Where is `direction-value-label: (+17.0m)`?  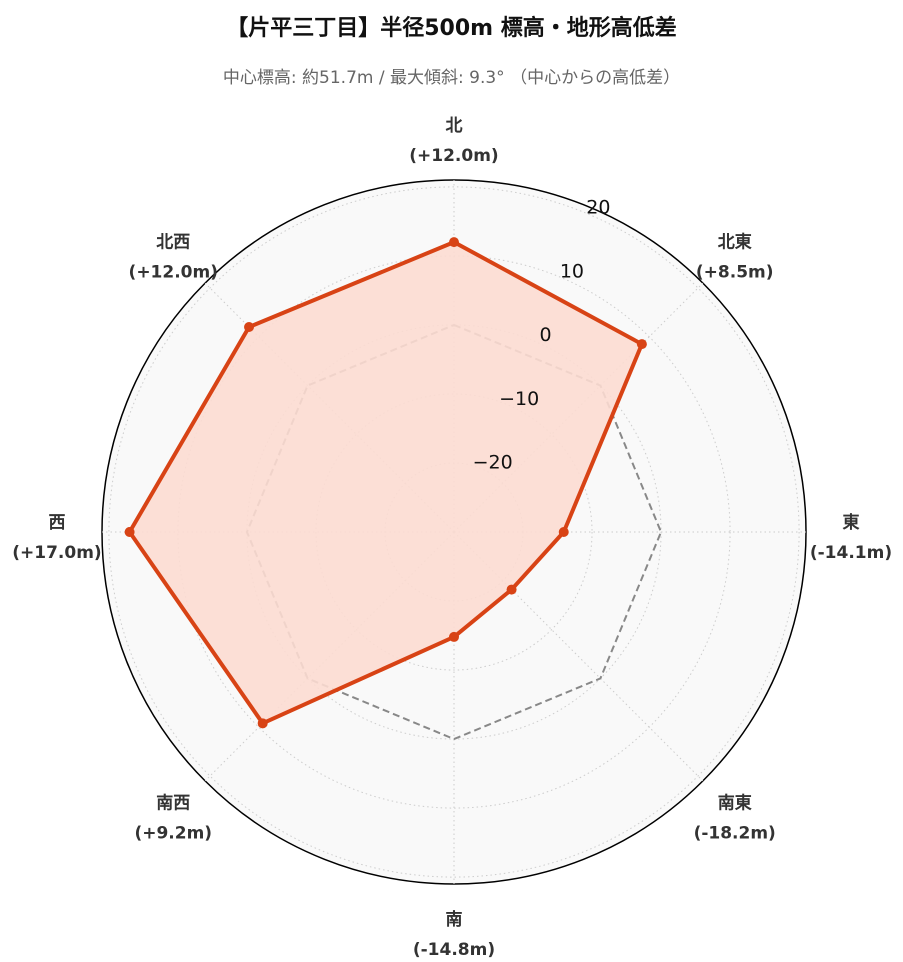 direction-value-label: (+17.0m) is located at coordinates (56, 553).